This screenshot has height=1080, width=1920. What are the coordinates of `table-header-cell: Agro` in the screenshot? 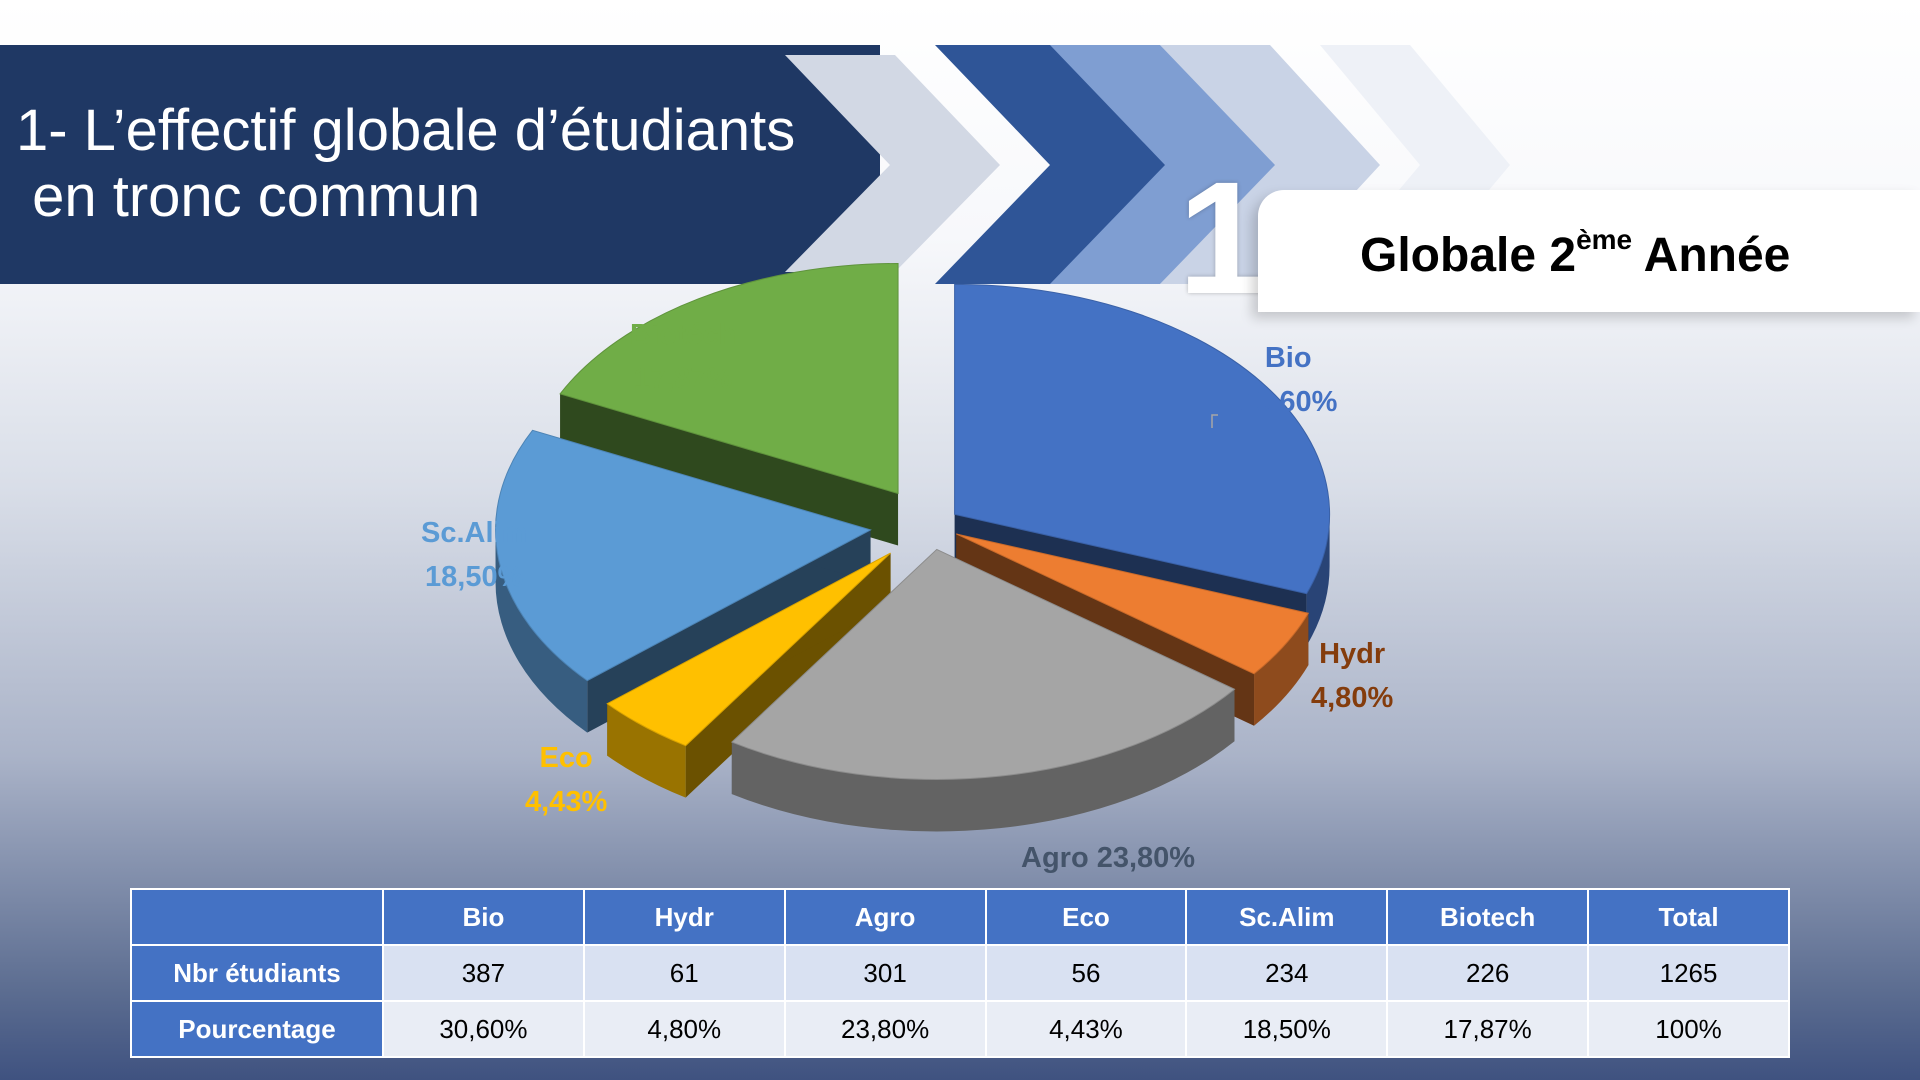 It's located at (885, 917).